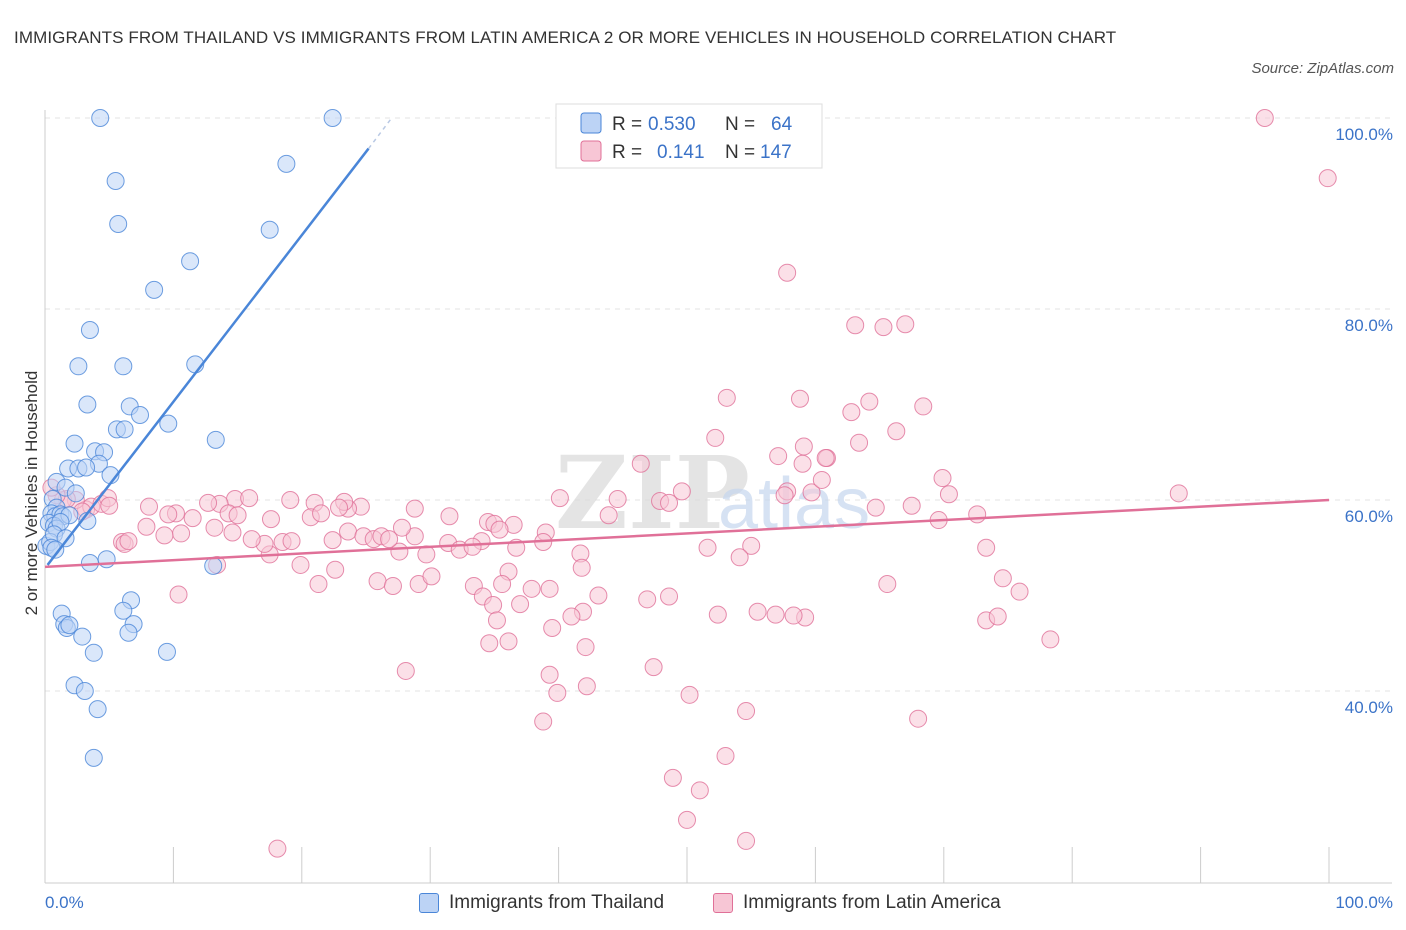 The width and height of the screenshot is (1406, 930). I want to click on trend-line-latin-america, so click(687, 533).